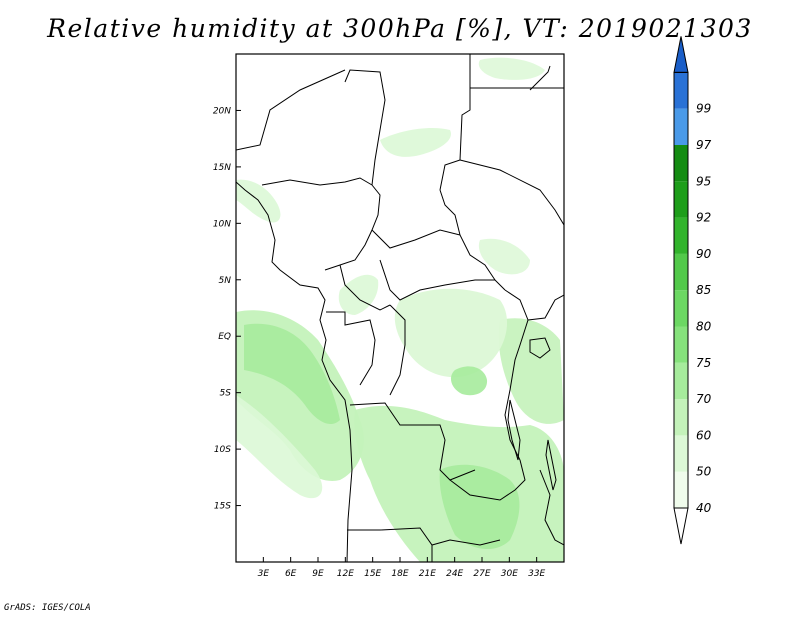 Image resolution: width=800 pixels, height=618 pixels. Describe the element at coordinates (545, 307) in the screenshot. I see `border-uganda-kenya` at that location.